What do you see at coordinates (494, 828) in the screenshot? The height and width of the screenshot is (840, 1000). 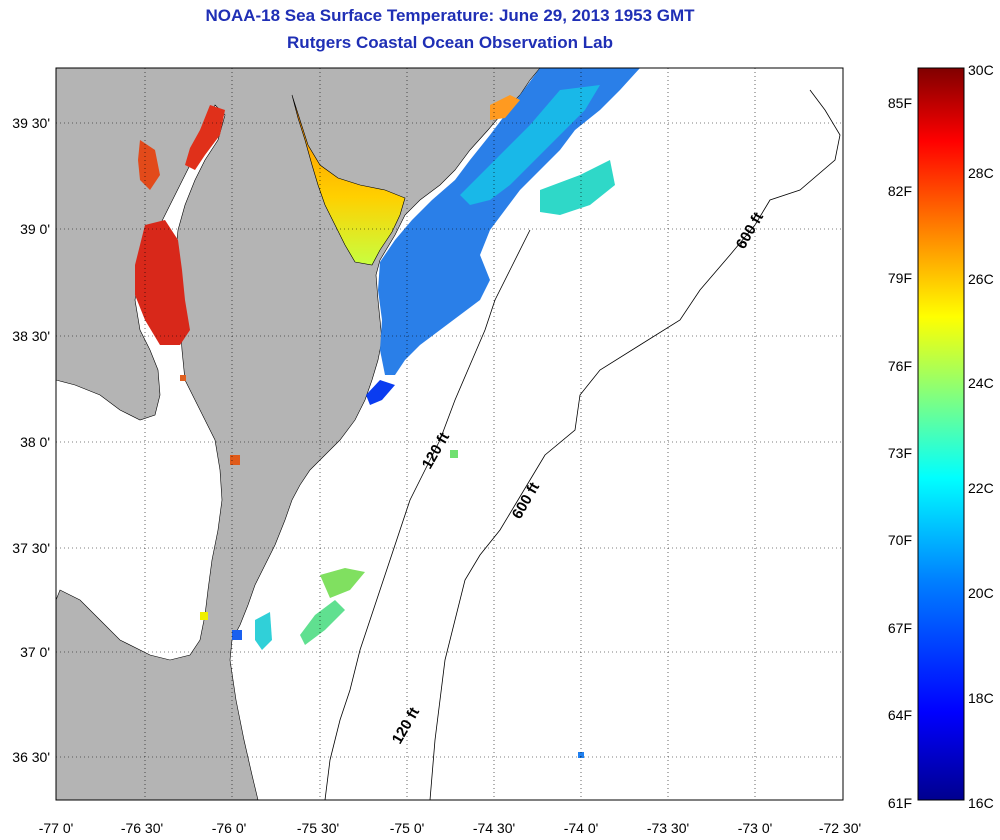 I see `lon-tick-label: -74 30'` at bounding box center [494, 828].